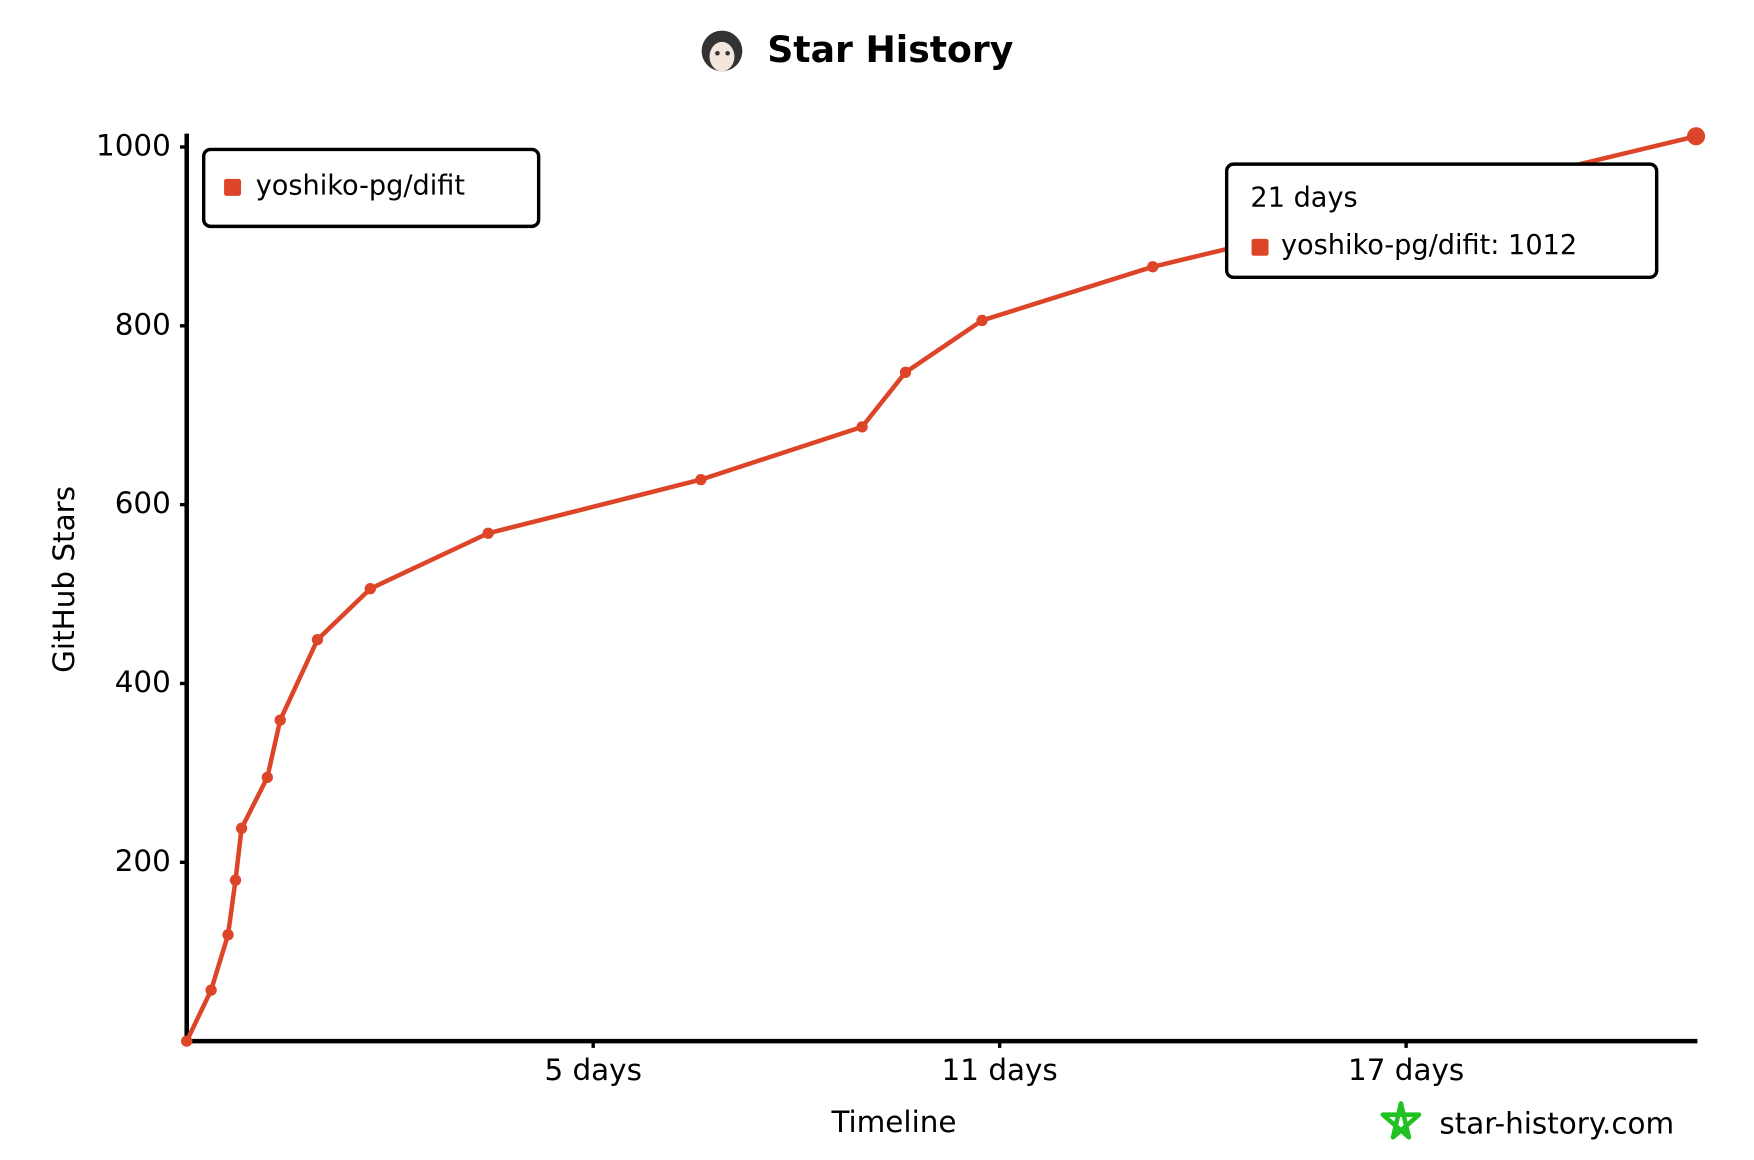  I want to click on y-tick-label: 400, so click(143, 682).